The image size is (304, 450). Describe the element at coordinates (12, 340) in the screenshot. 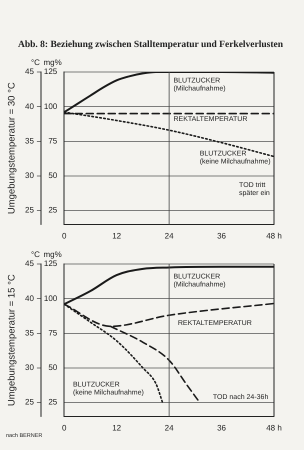

I see `text: Umgebungstemperatur = 15 °C` at that location.